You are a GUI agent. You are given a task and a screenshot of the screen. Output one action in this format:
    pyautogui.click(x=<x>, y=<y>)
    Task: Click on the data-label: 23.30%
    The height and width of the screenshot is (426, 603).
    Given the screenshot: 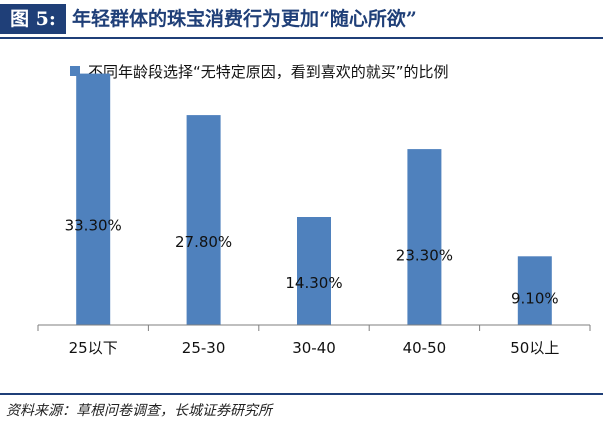 What is the action you would take?
    pyautogui.click(x=424, y=256)
    